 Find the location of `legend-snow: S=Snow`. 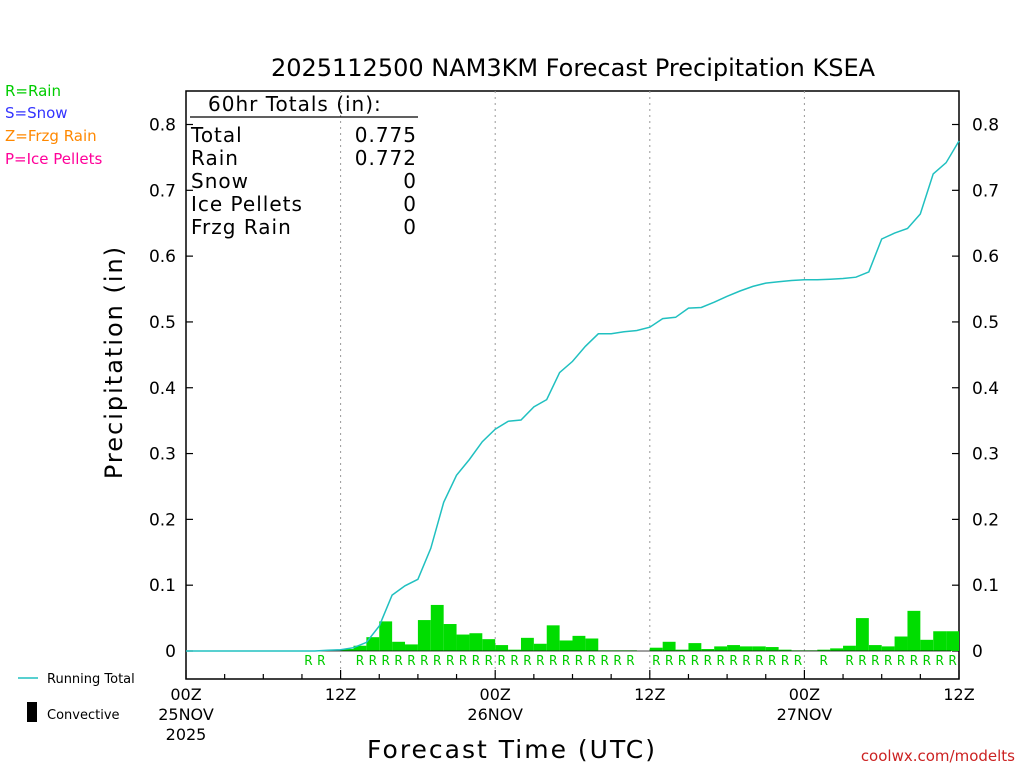

legend-snow: S=Snow is located at coordinates (36, 113).